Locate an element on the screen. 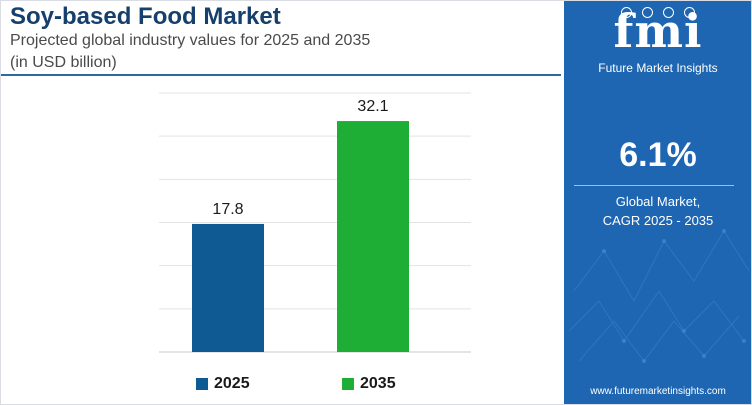 The image size is (752, 405). logo-people-icon is located at coordinates (689, 12).